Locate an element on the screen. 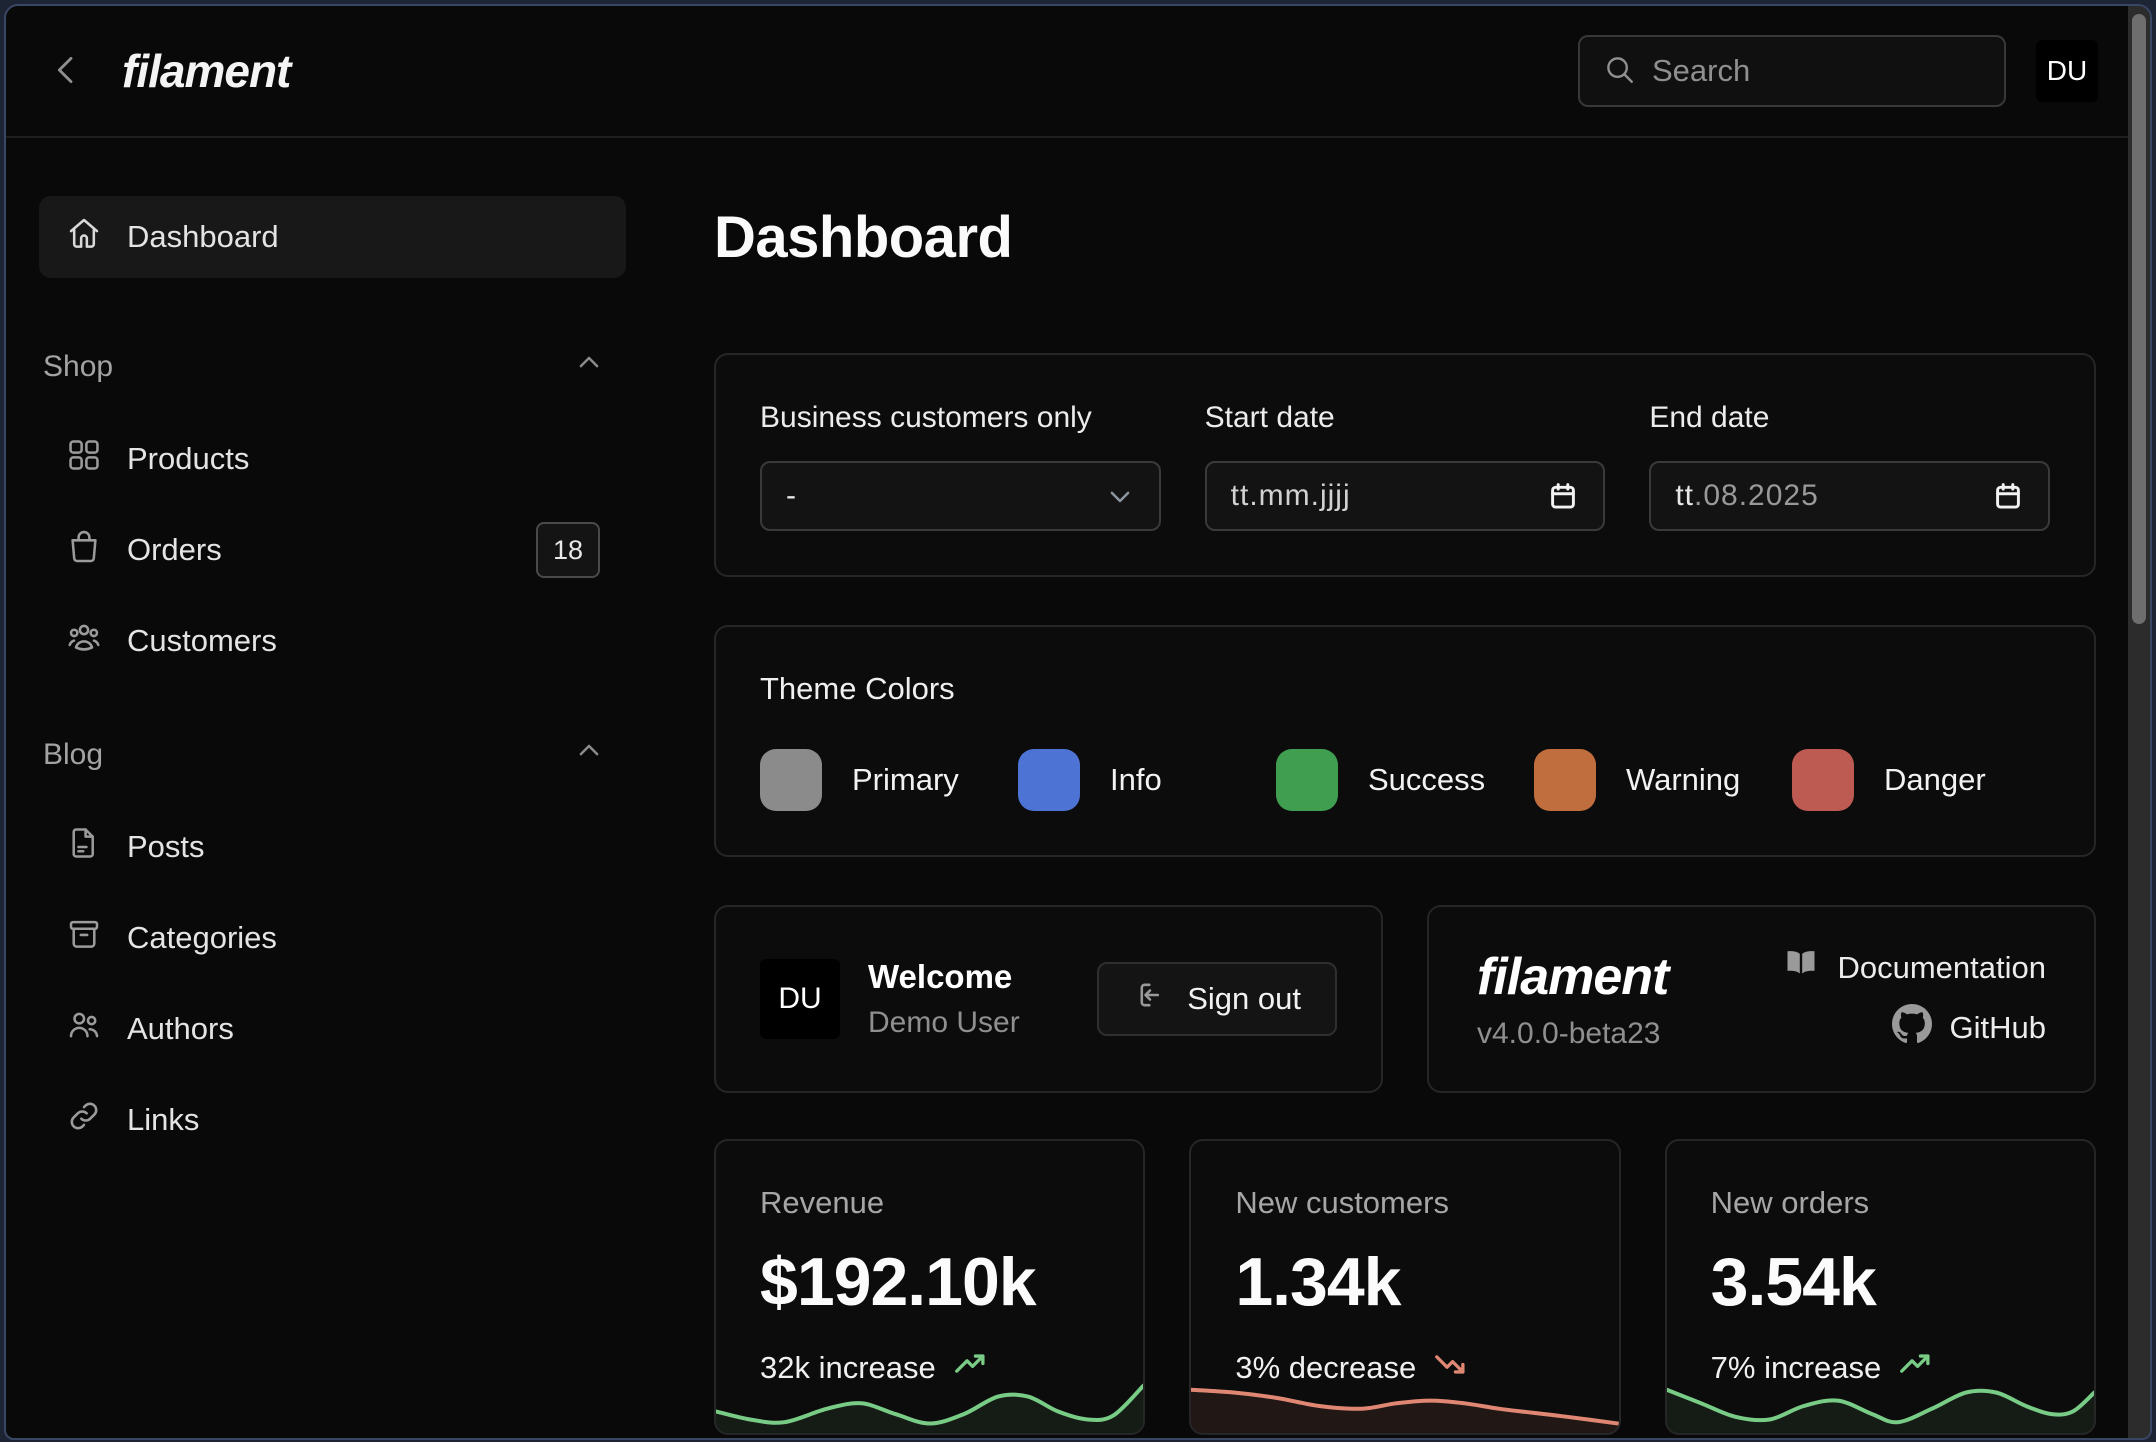 The image size is (2156, 1442). filament-version: v4.0.0-beta23 is located at coordinates (1569, 1033).